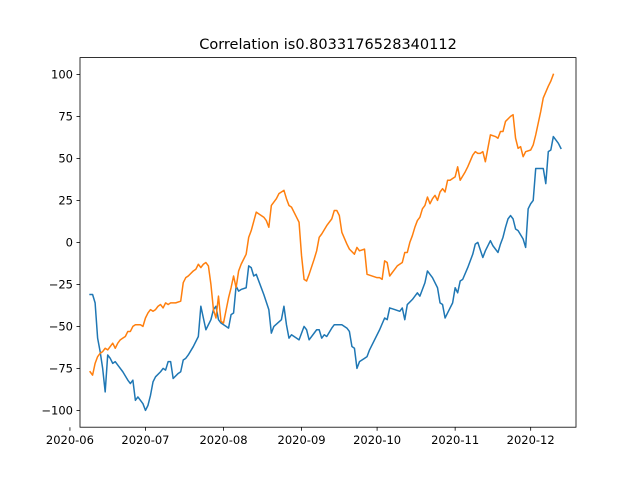 The width and height of the screenshot is (640, 484). What do you see at coordinates (223, 440) in the screenshot?
I see `x-tick-label: 2020-08` at bounding box center [223, 440].